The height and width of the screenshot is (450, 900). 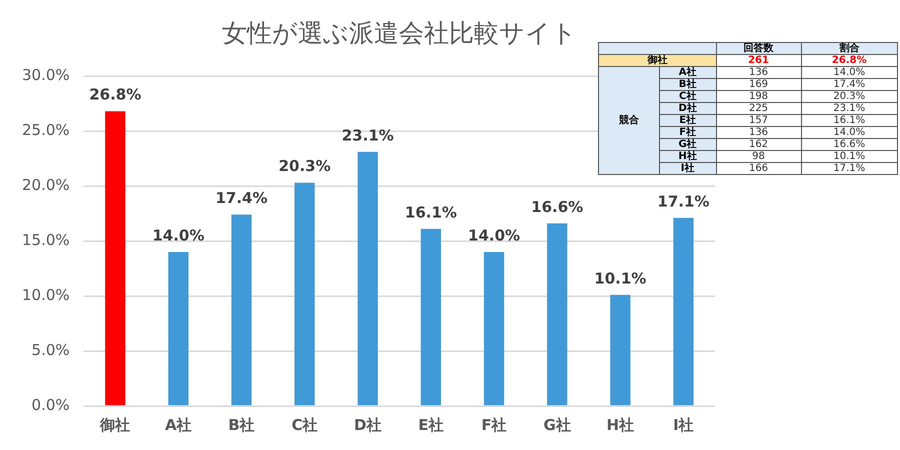 I want to click on text: 割合, so click(x=849, y=48).